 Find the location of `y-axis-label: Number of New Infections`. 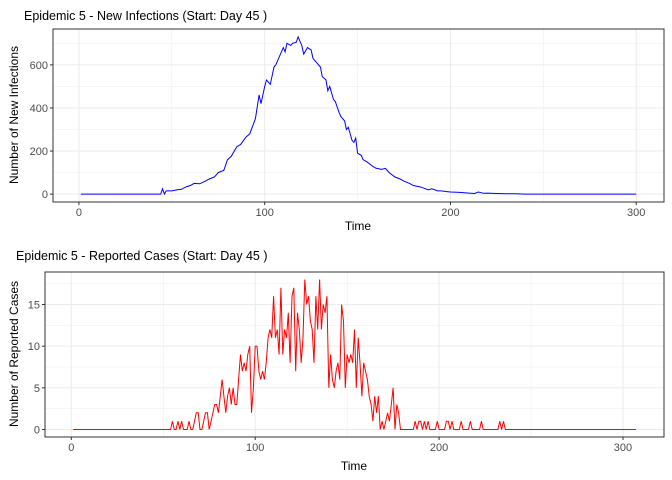

y-axis-label: Number of New Infections is located at coordinates (14, 115).